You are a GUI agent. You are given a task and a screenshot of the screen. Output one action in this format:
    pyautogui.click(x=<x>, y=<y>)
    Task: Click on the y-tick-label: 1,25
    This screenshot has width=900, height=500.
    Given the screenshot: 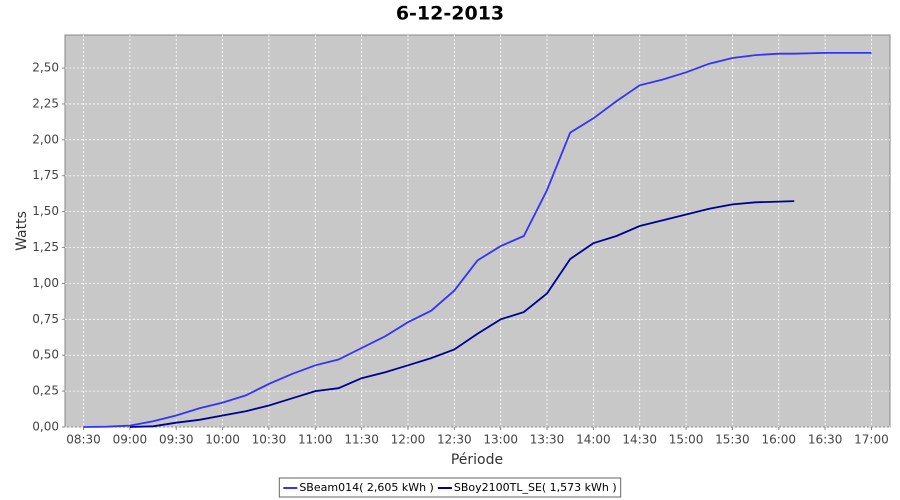 What is the action you would take?
    pyautogui.click(x=45, y=247)
    